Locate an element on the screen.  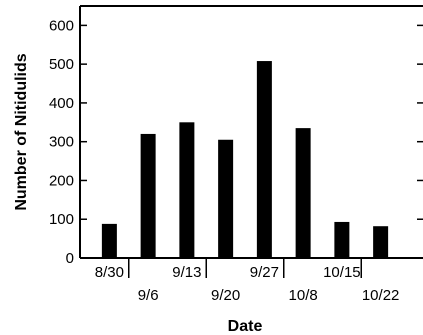
y-tick-label: 100 is located at coordinates (61, 219).